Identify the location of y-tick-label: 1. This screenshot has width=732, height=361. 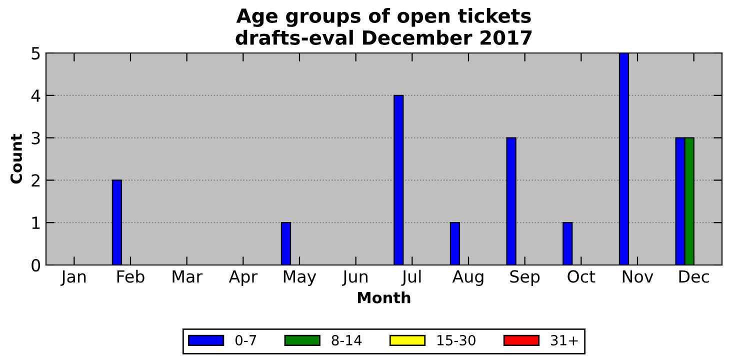
(36, 222).